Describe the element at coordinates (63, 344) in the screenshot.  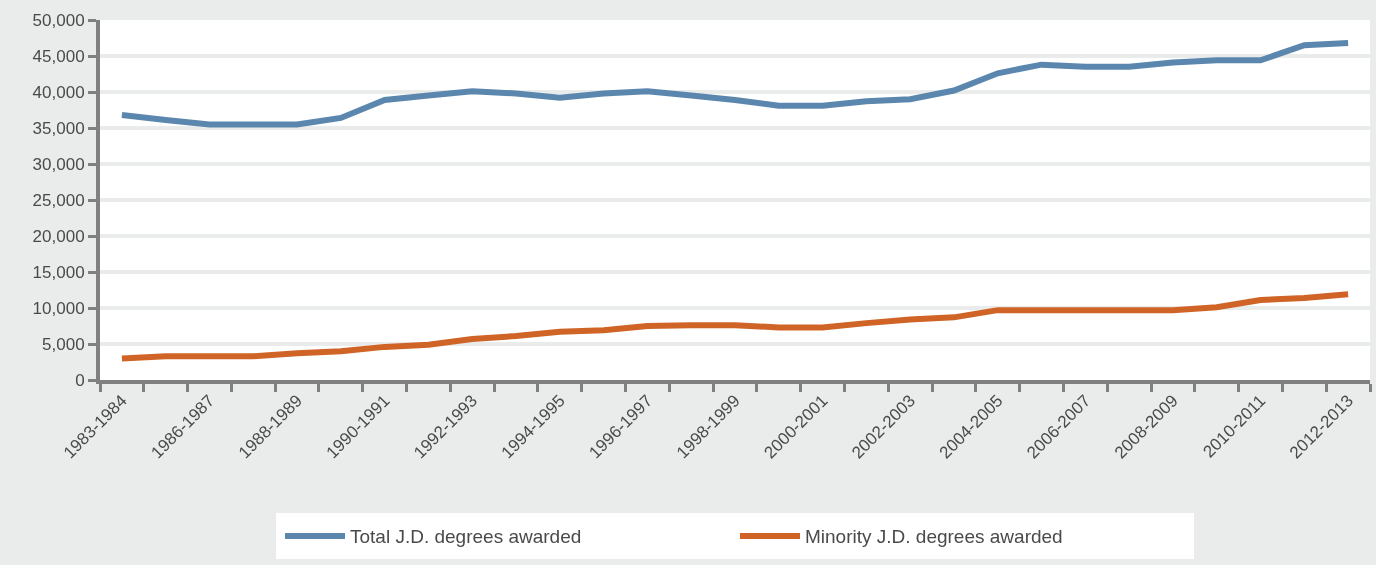
I see `y-tick-label: 5,000` at that location.